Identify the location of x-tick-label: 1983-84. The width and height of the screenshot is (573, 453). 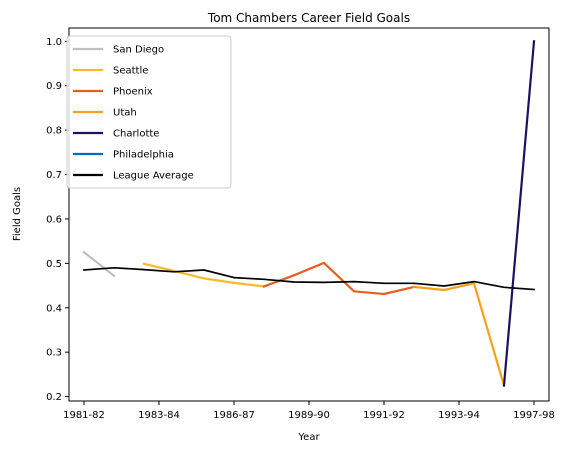
(159, 415).